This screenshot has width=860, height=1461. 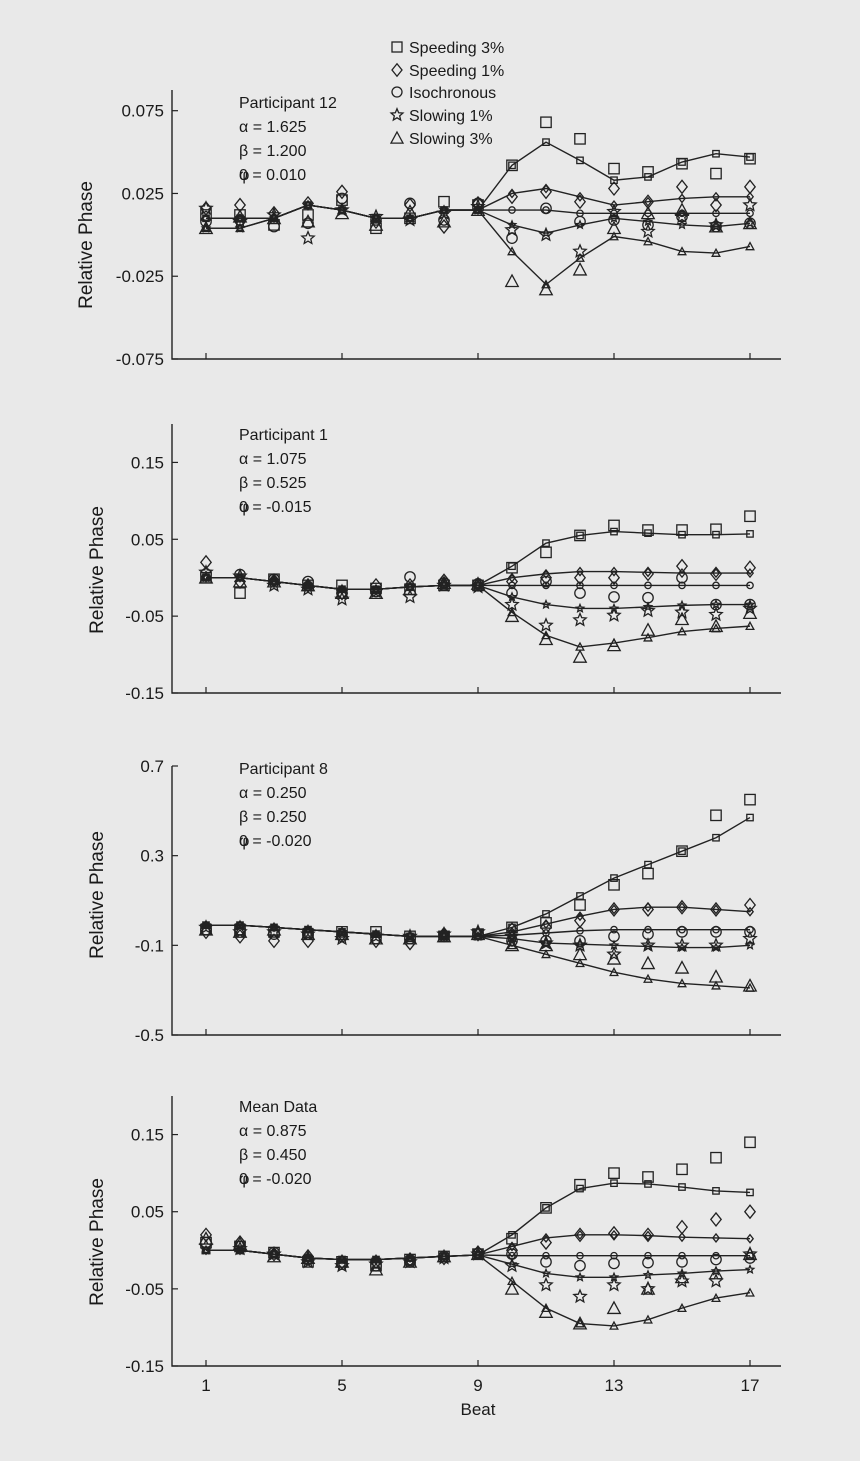 What do you see at coordinates (244, 175) in the screenshot?
I see `phi-symbol: φ` at bounding box center [244, 175].